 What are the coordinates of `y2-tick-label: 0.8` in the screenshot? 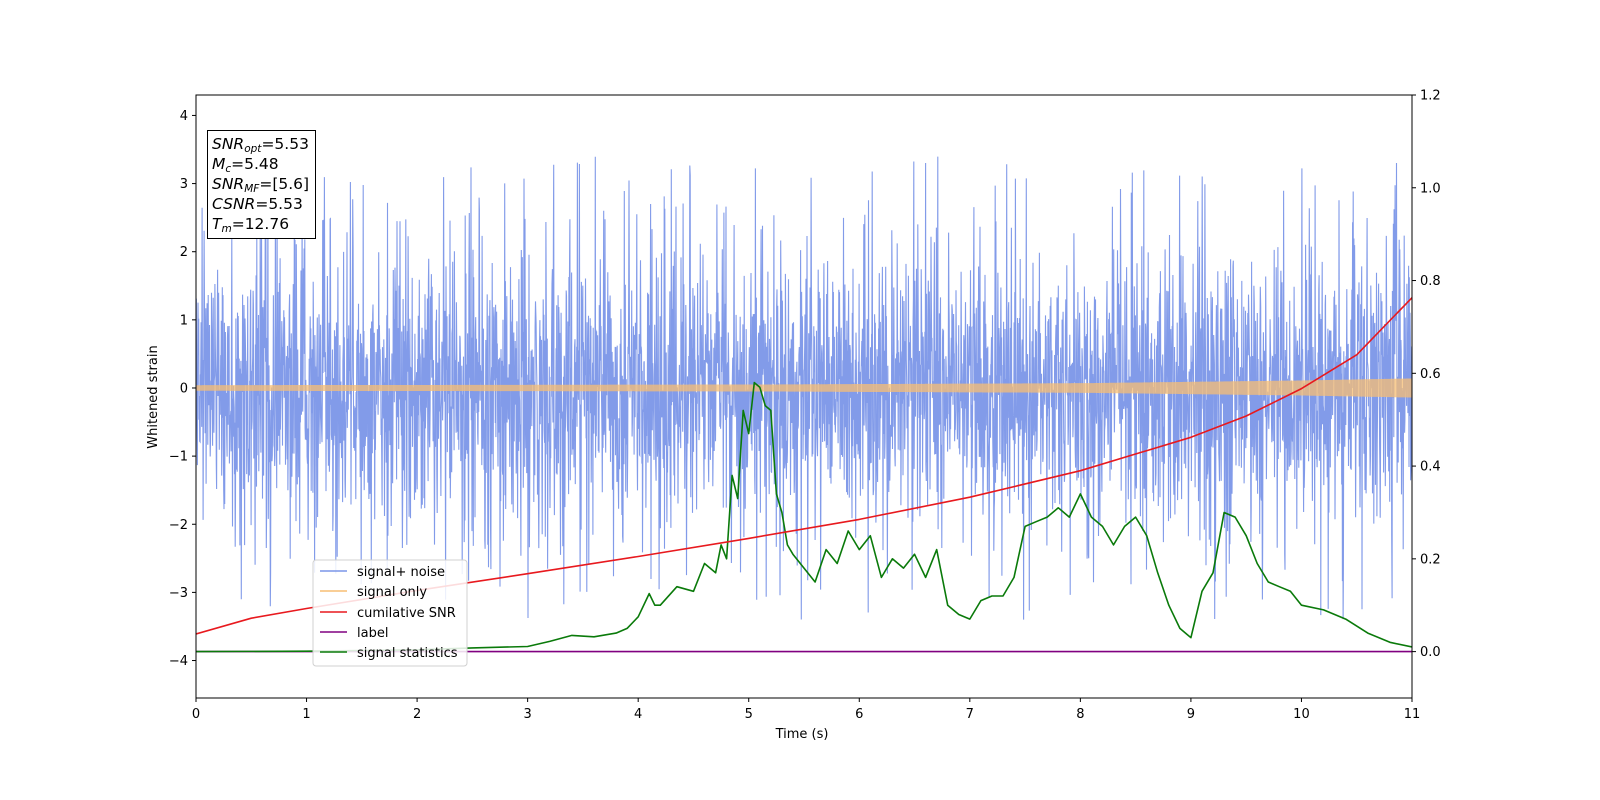 It's located at (1430, 281).